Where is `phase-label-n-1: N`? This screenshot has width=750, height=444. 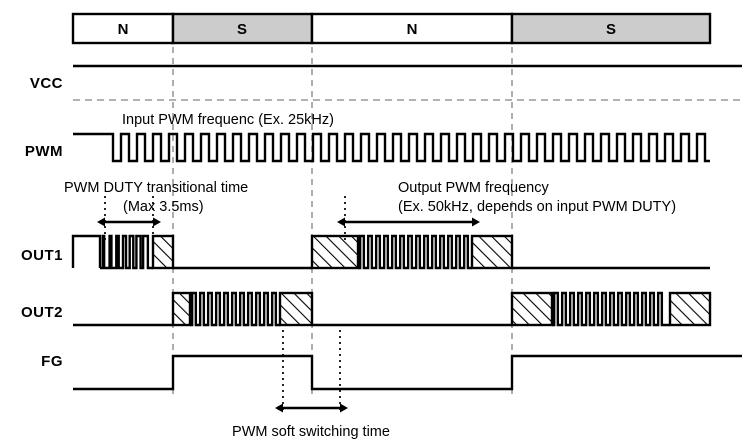 phase-label-n-1: N is located at coordinates (123, 29).